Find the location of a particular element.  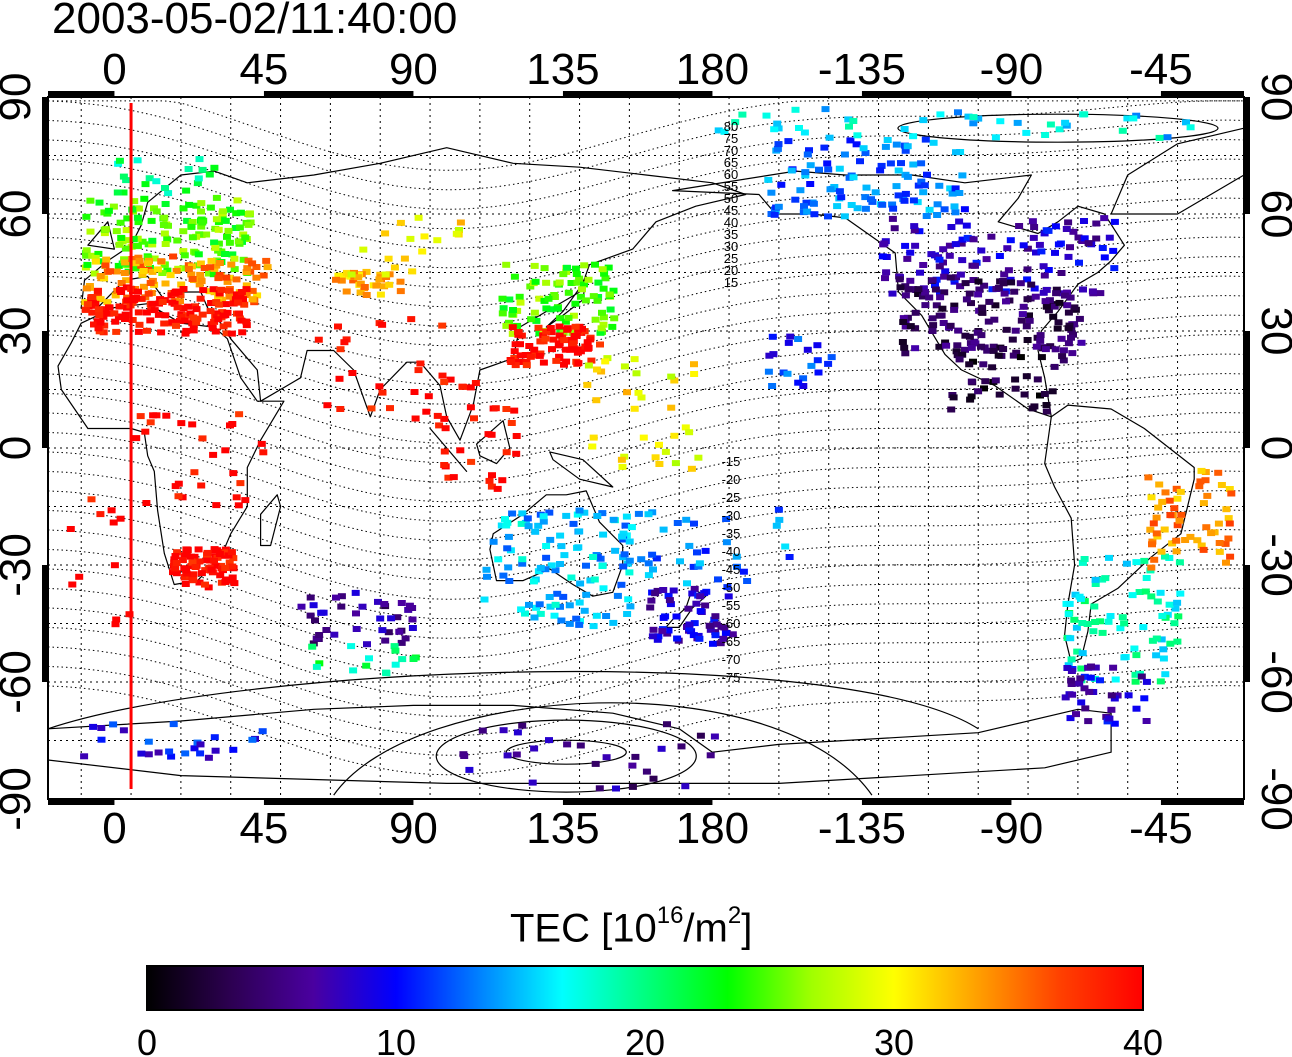

left-latitude-tick-label: 0 is located at coordinates (20, 448).